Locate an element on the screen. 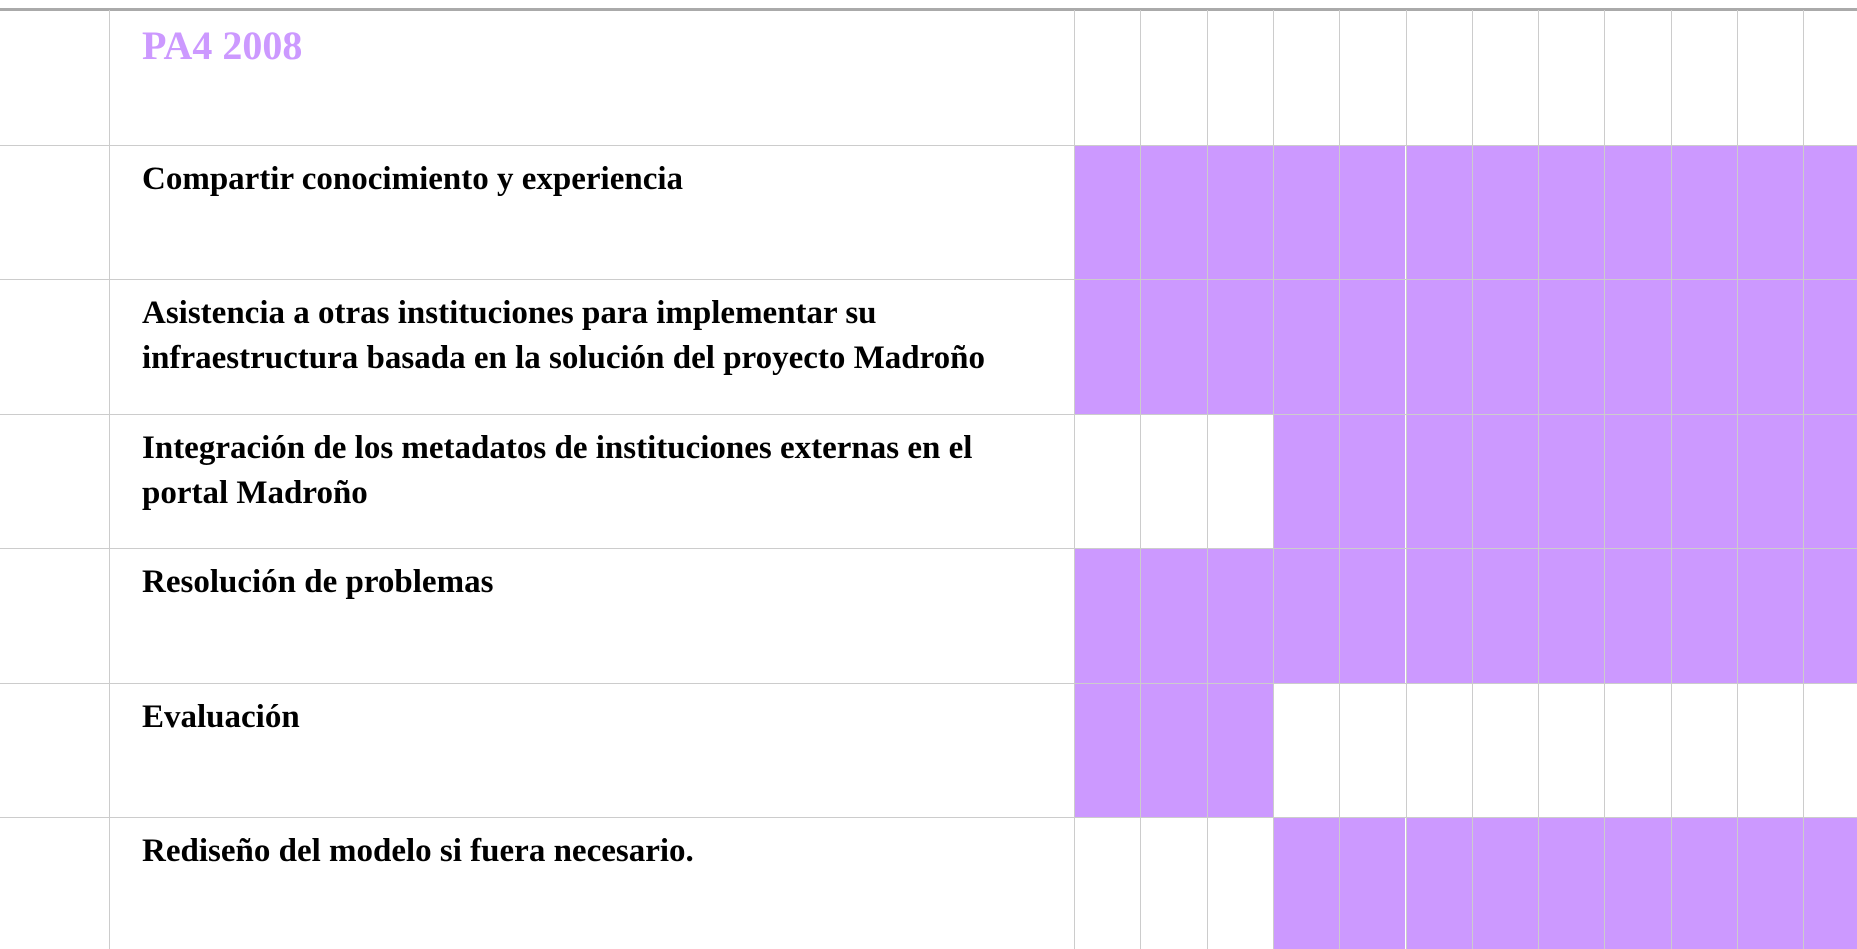 Image resolution: width=1857 pixels, height=949 pixels. task-label: Compartir conocimiento y experiencia is located at coordinates (413, 178).